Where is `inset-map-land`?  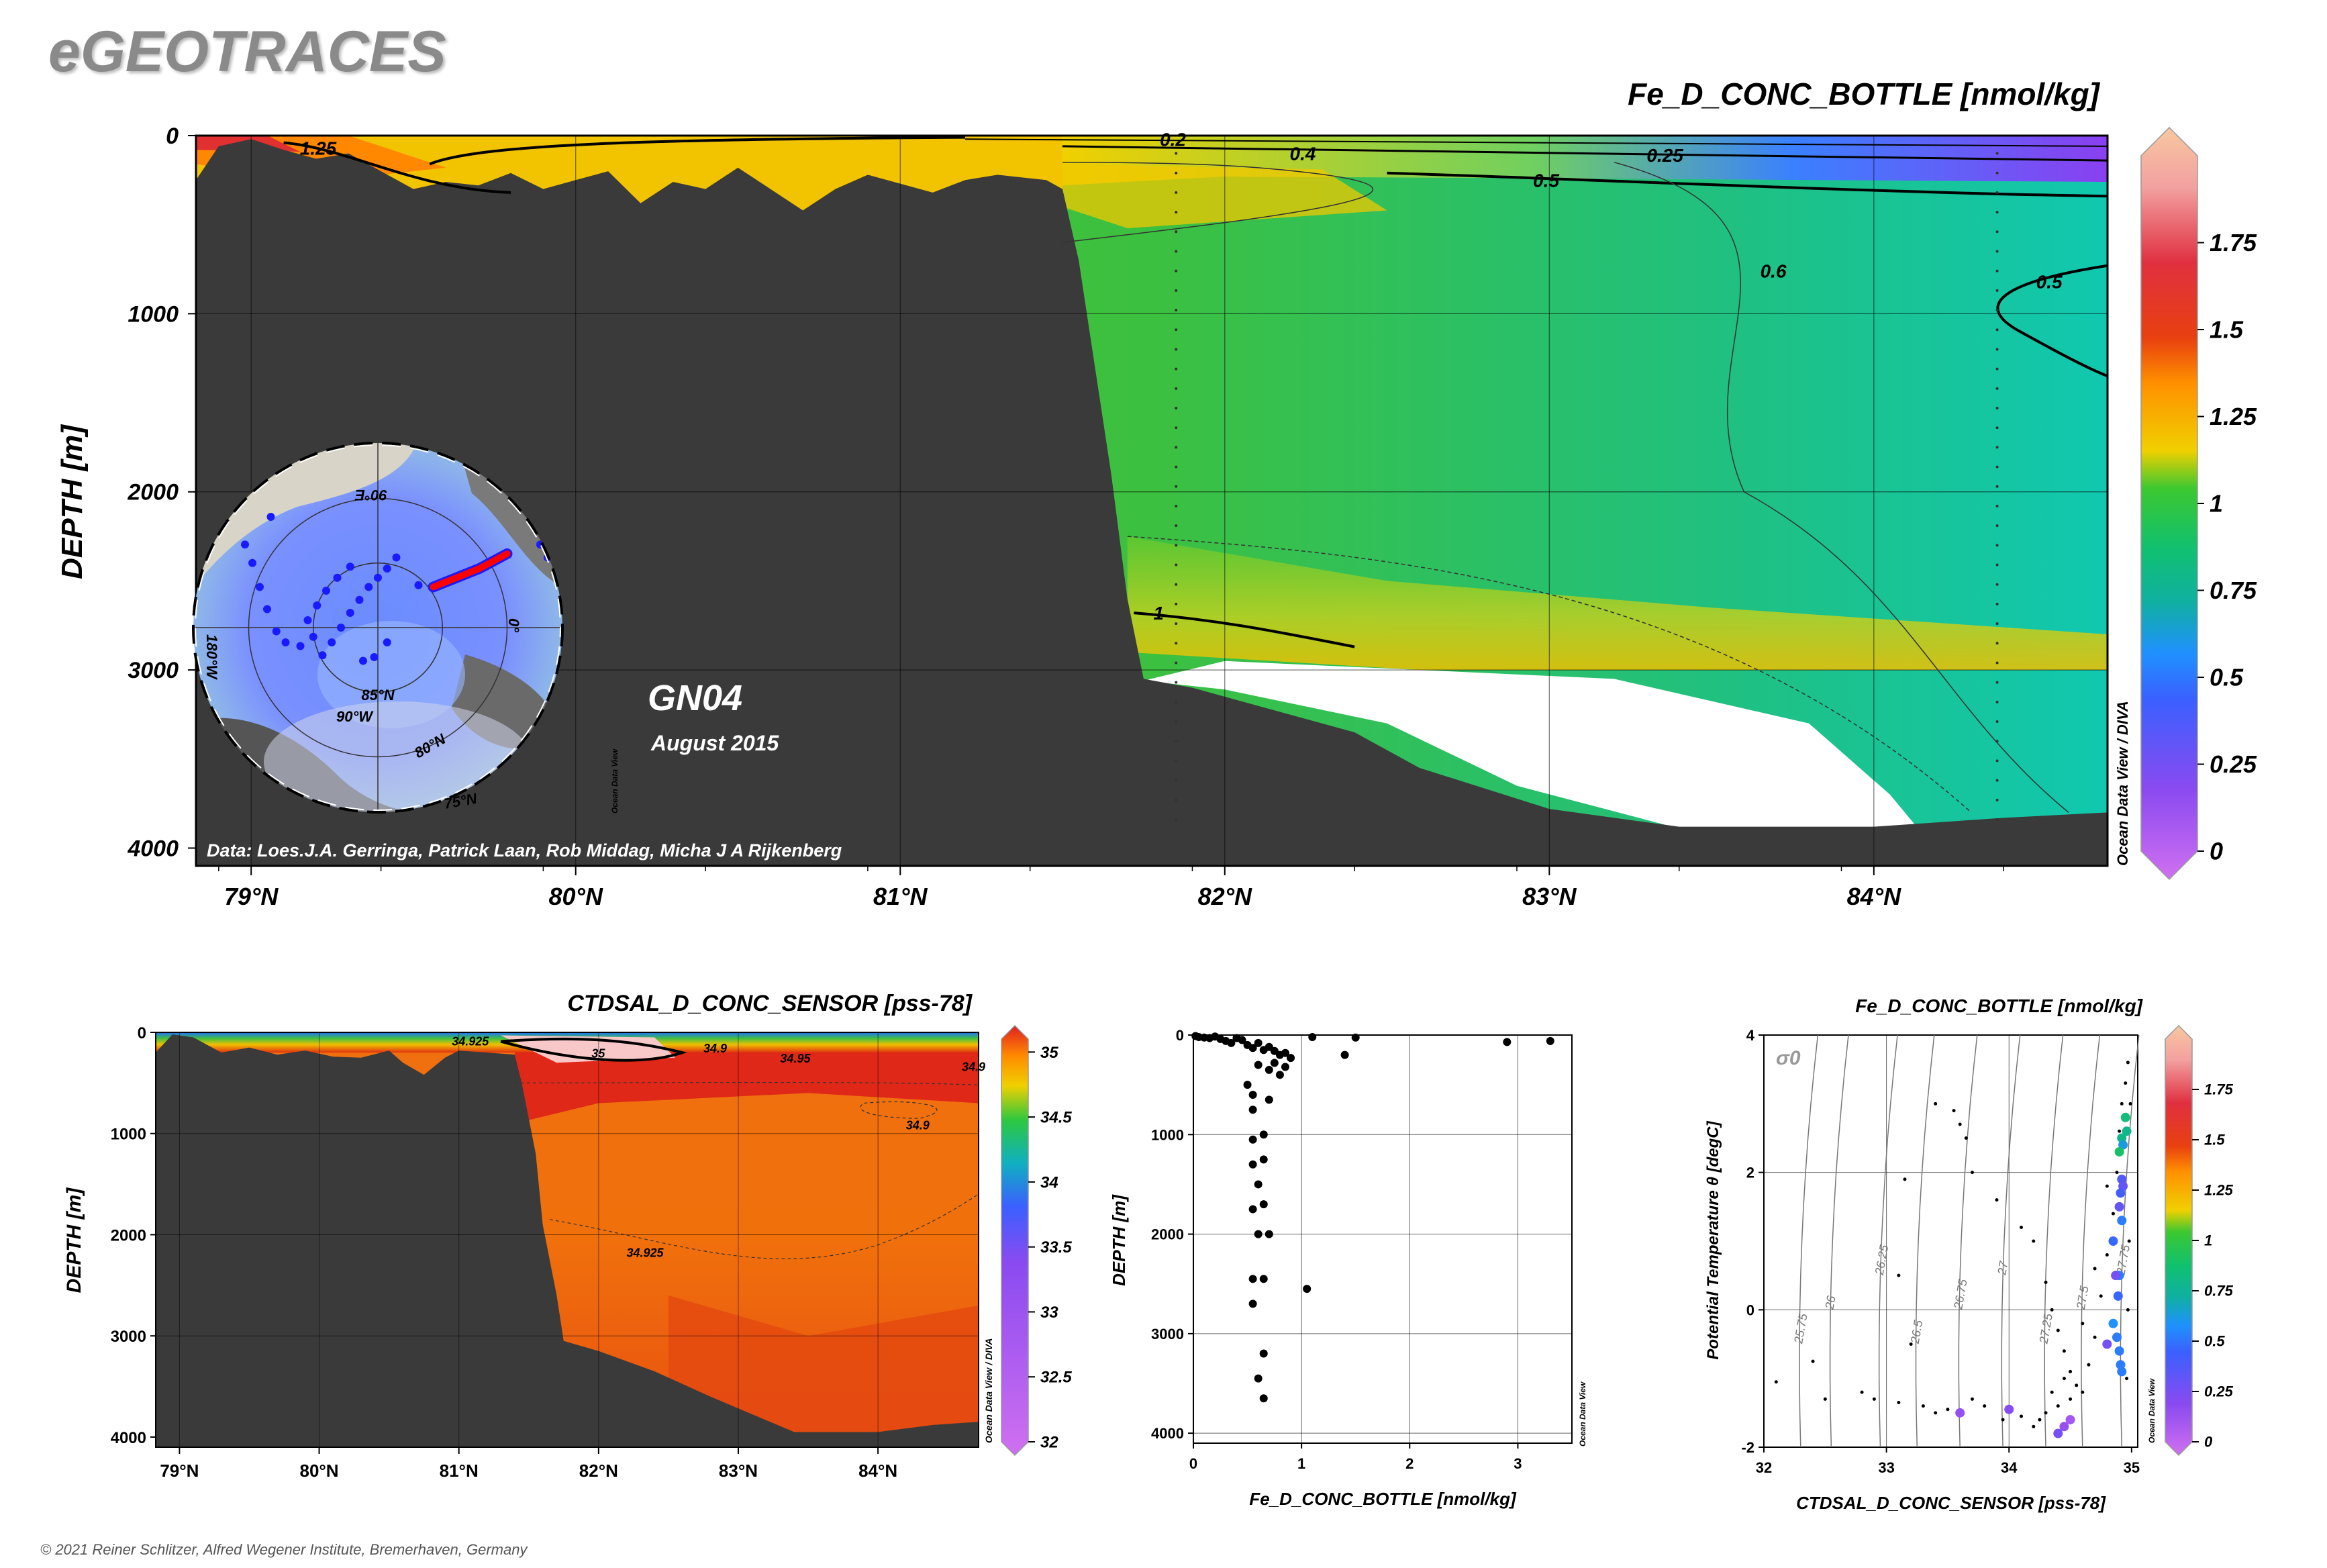 inset-map-land is located at coordinates (305, 515).